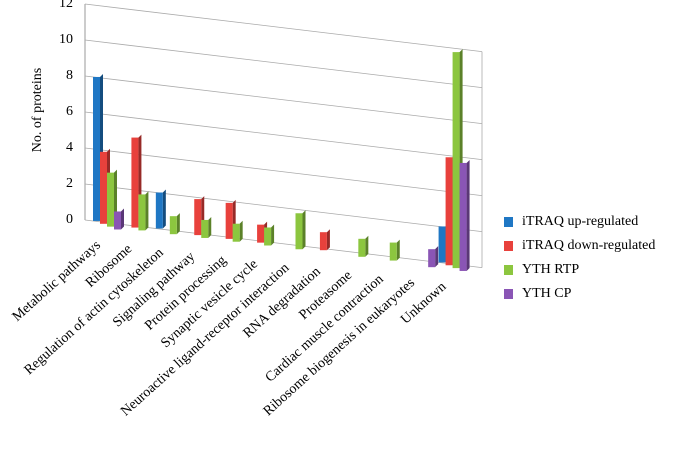 The height and width of the screenshot is (471, 697). Describe the element at coordinates (66, 39) in the screenshot. I see `y-tick-label: 10` at that location.